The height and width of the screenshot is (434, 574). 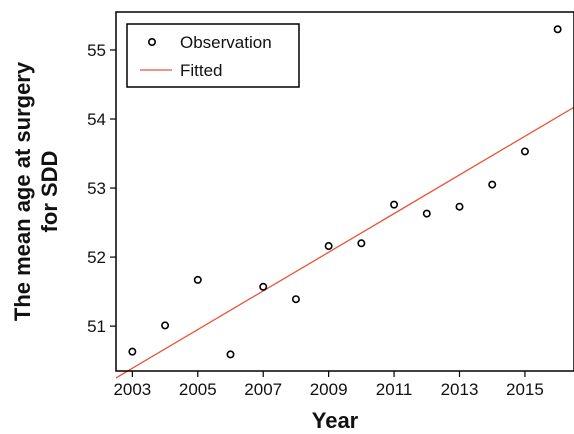 What do you see at coordinates (96, 257) in the screenshot?
I see `y-tick-label: 52` at bounding box center [96, 257].